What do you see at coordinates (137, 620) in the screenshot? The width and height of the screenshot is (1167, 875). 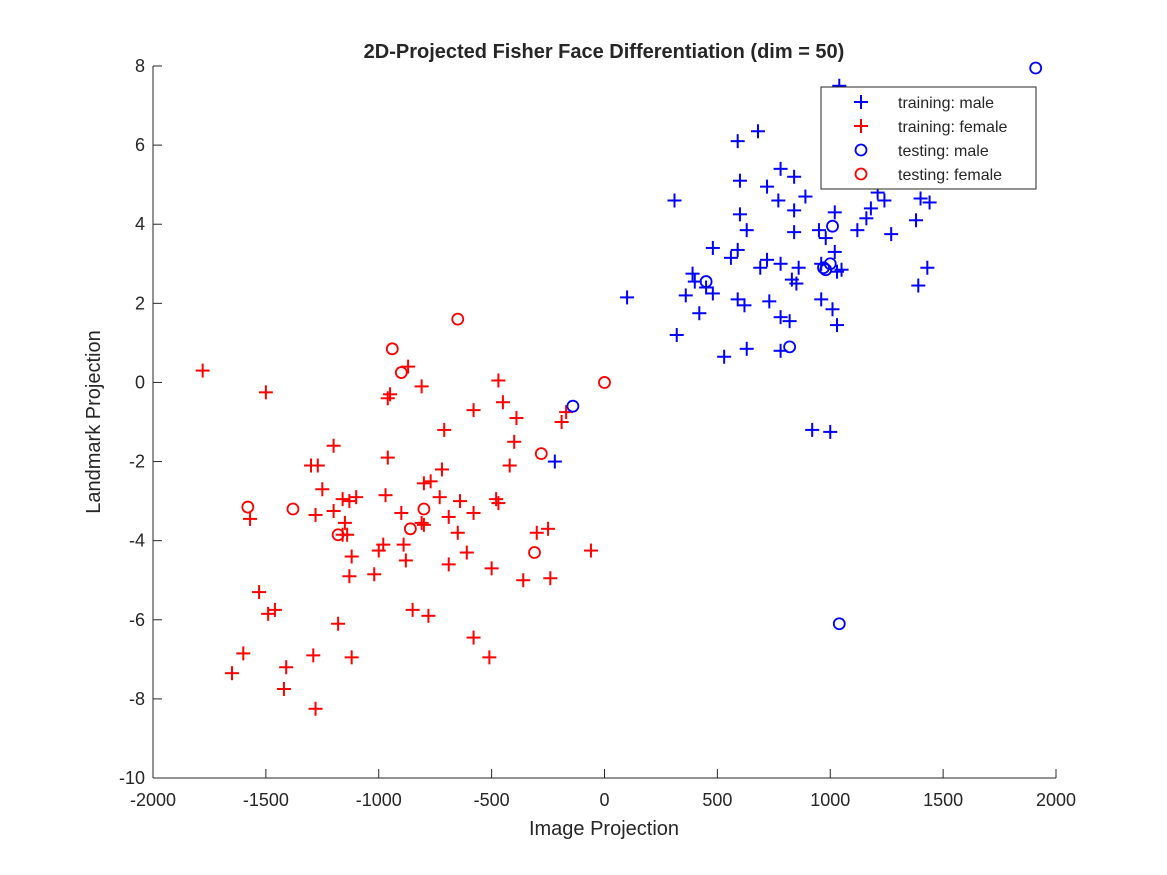 I see `y-tick-label: -6` at bounding box center [137, 620].